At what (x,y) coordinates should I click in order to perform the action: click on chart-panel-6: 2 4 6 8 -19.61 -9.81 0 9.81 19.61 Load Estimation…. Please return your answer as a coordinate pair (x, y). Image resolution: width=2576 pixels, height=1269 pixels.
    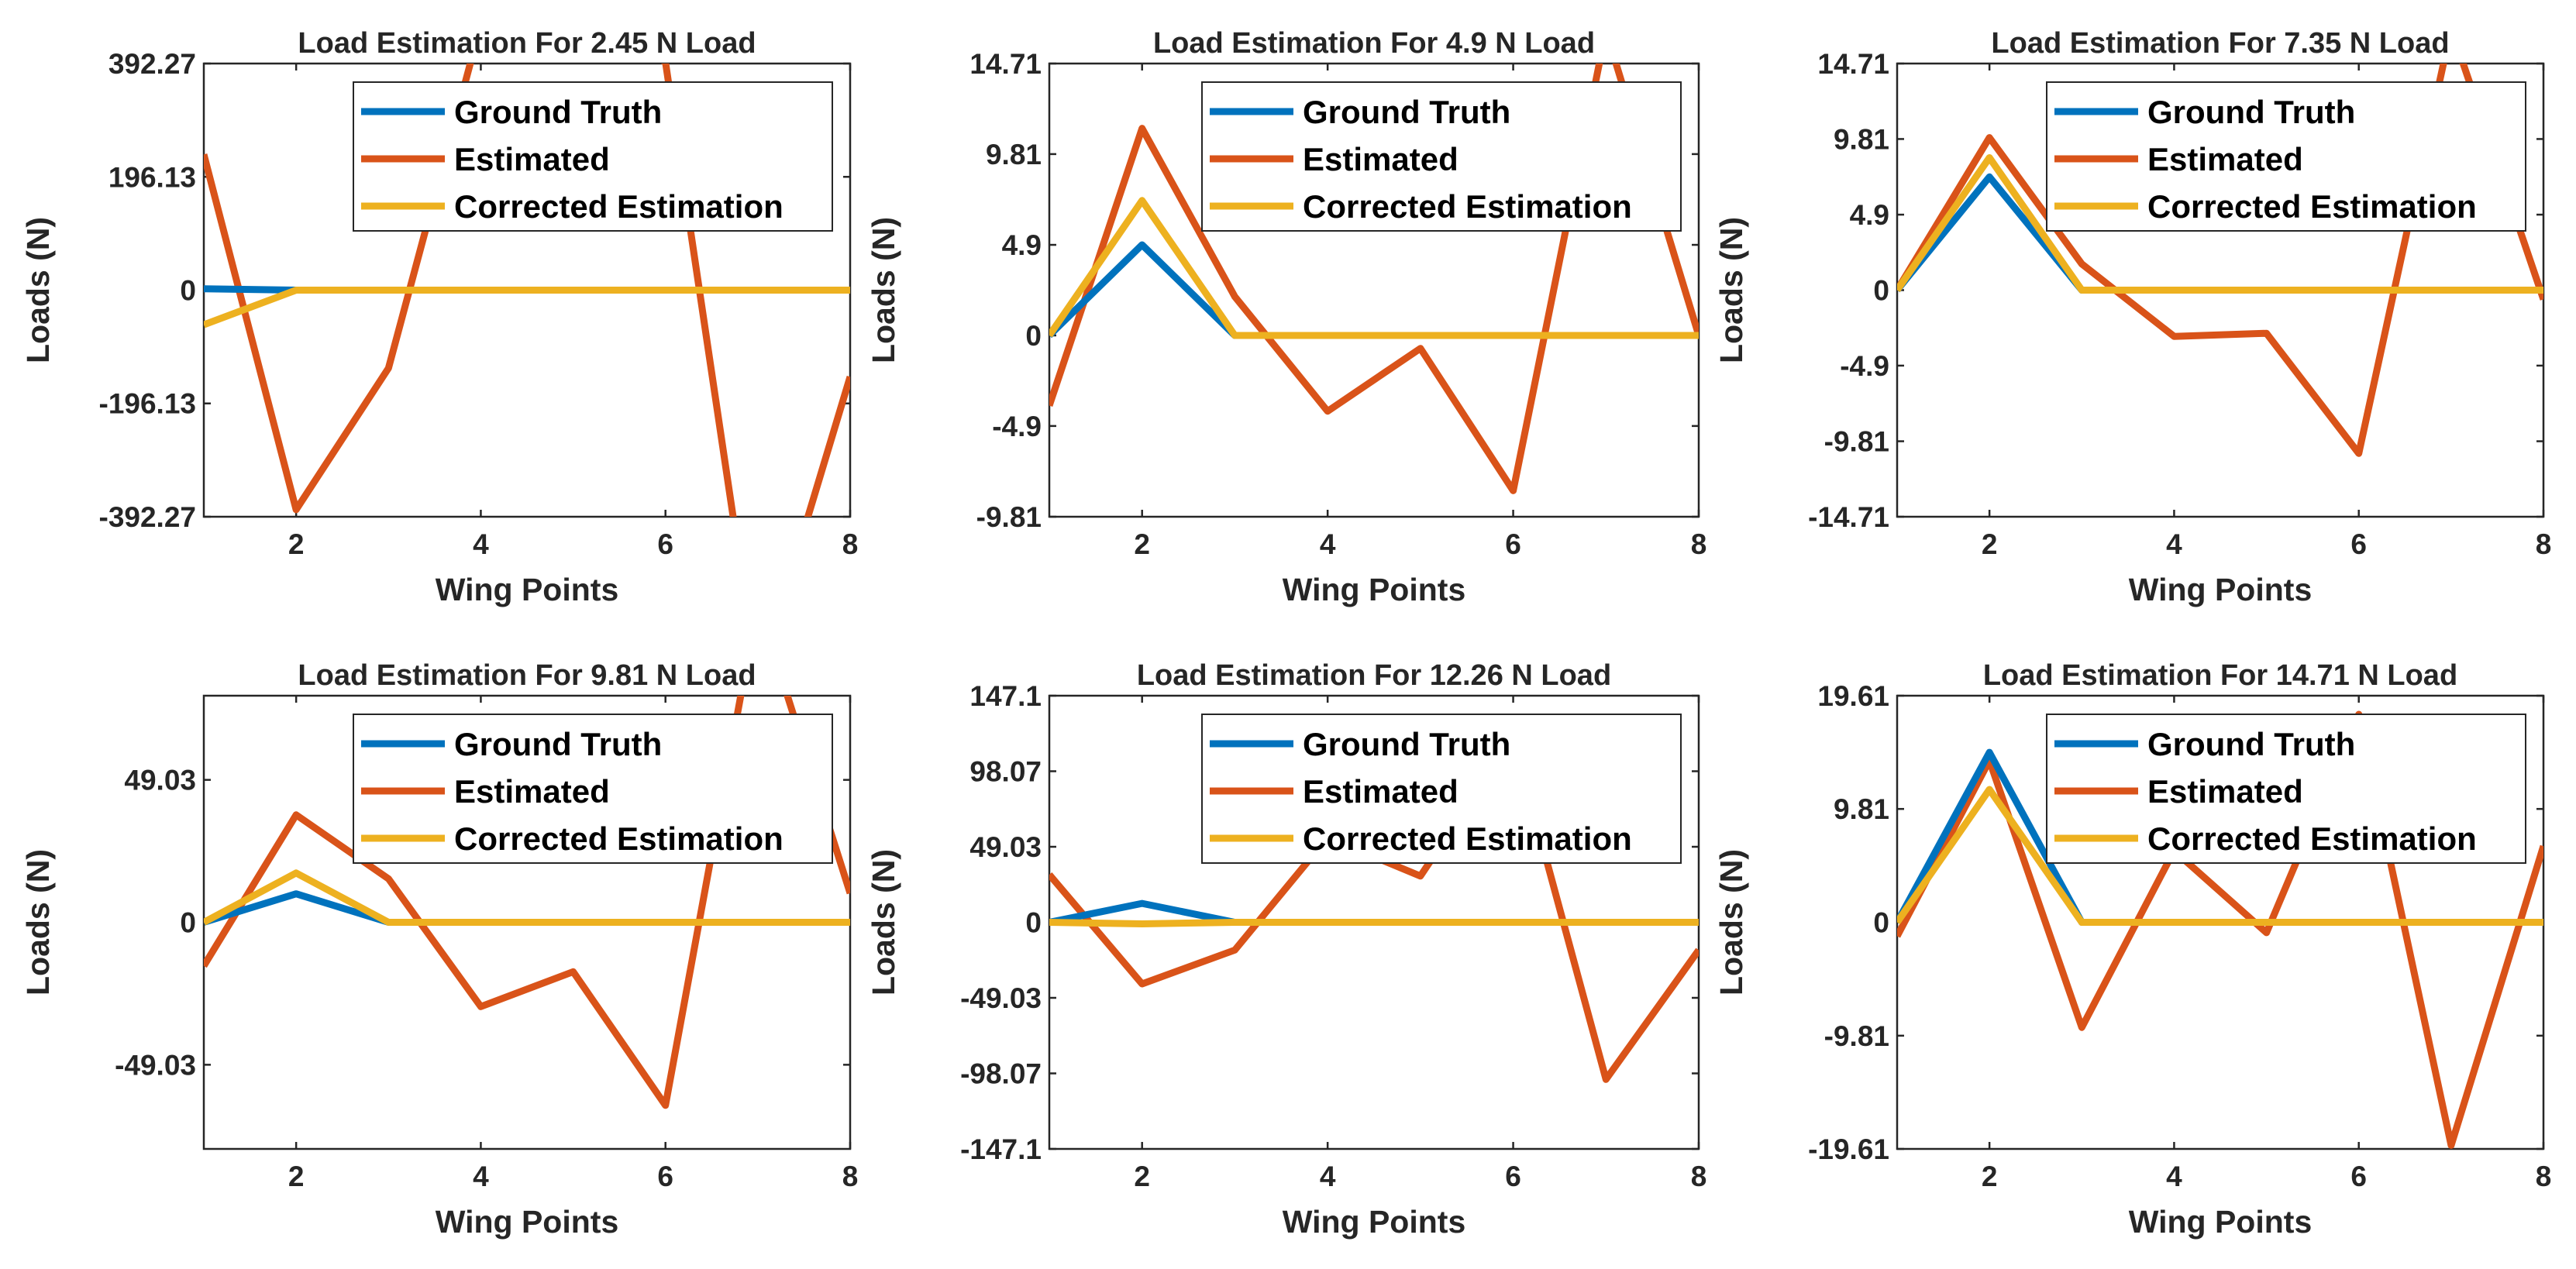
    Looking at the image, I should click on (2132, 950).